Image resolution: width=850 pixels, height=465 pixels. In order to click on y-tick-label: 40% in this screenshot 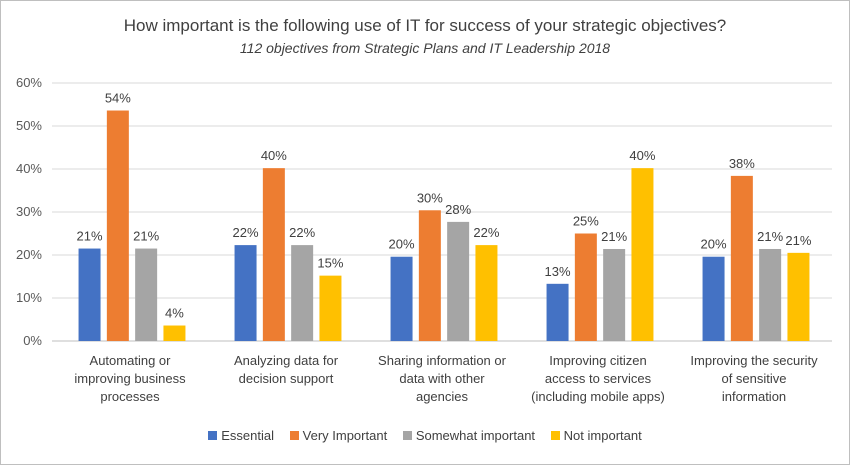, I will do `click(29, 168)`.